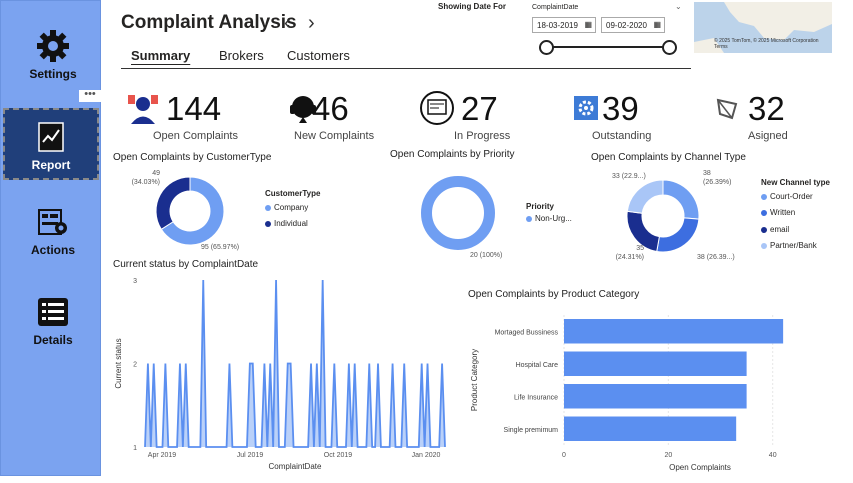 The image size is (853, 483). I want to click on donut-slice-court-order, so click(681, 199).